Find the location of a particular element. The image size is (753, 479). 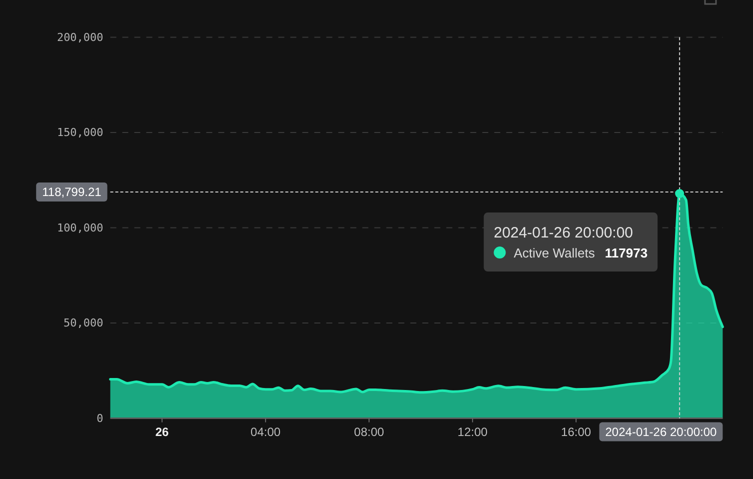

y-tick-label: 0 is located at coordinates (100, 418).